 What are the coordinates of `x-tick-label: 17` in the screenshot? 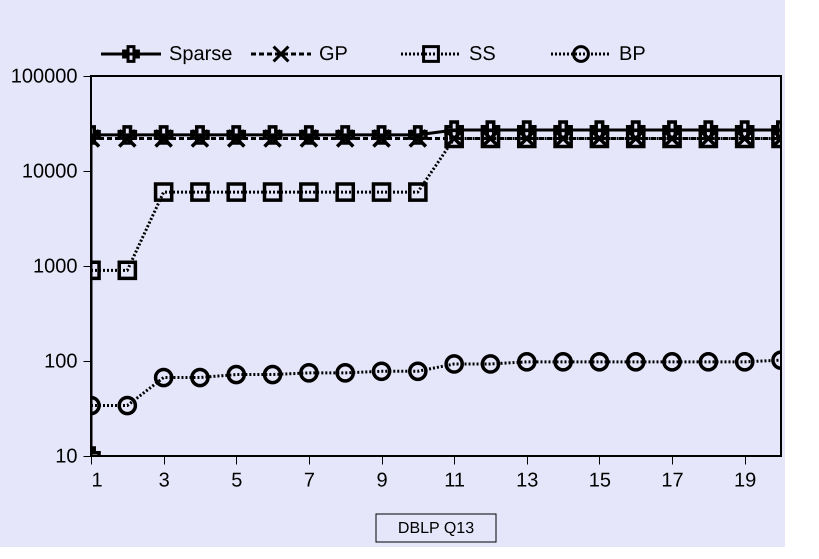 It's located at (672, 481).